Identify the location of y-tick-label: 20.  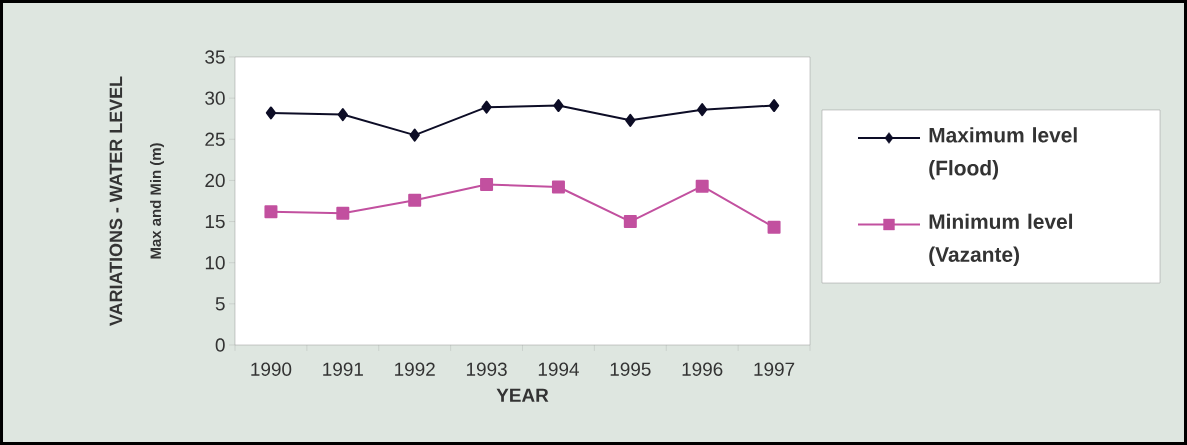
(215, 180).